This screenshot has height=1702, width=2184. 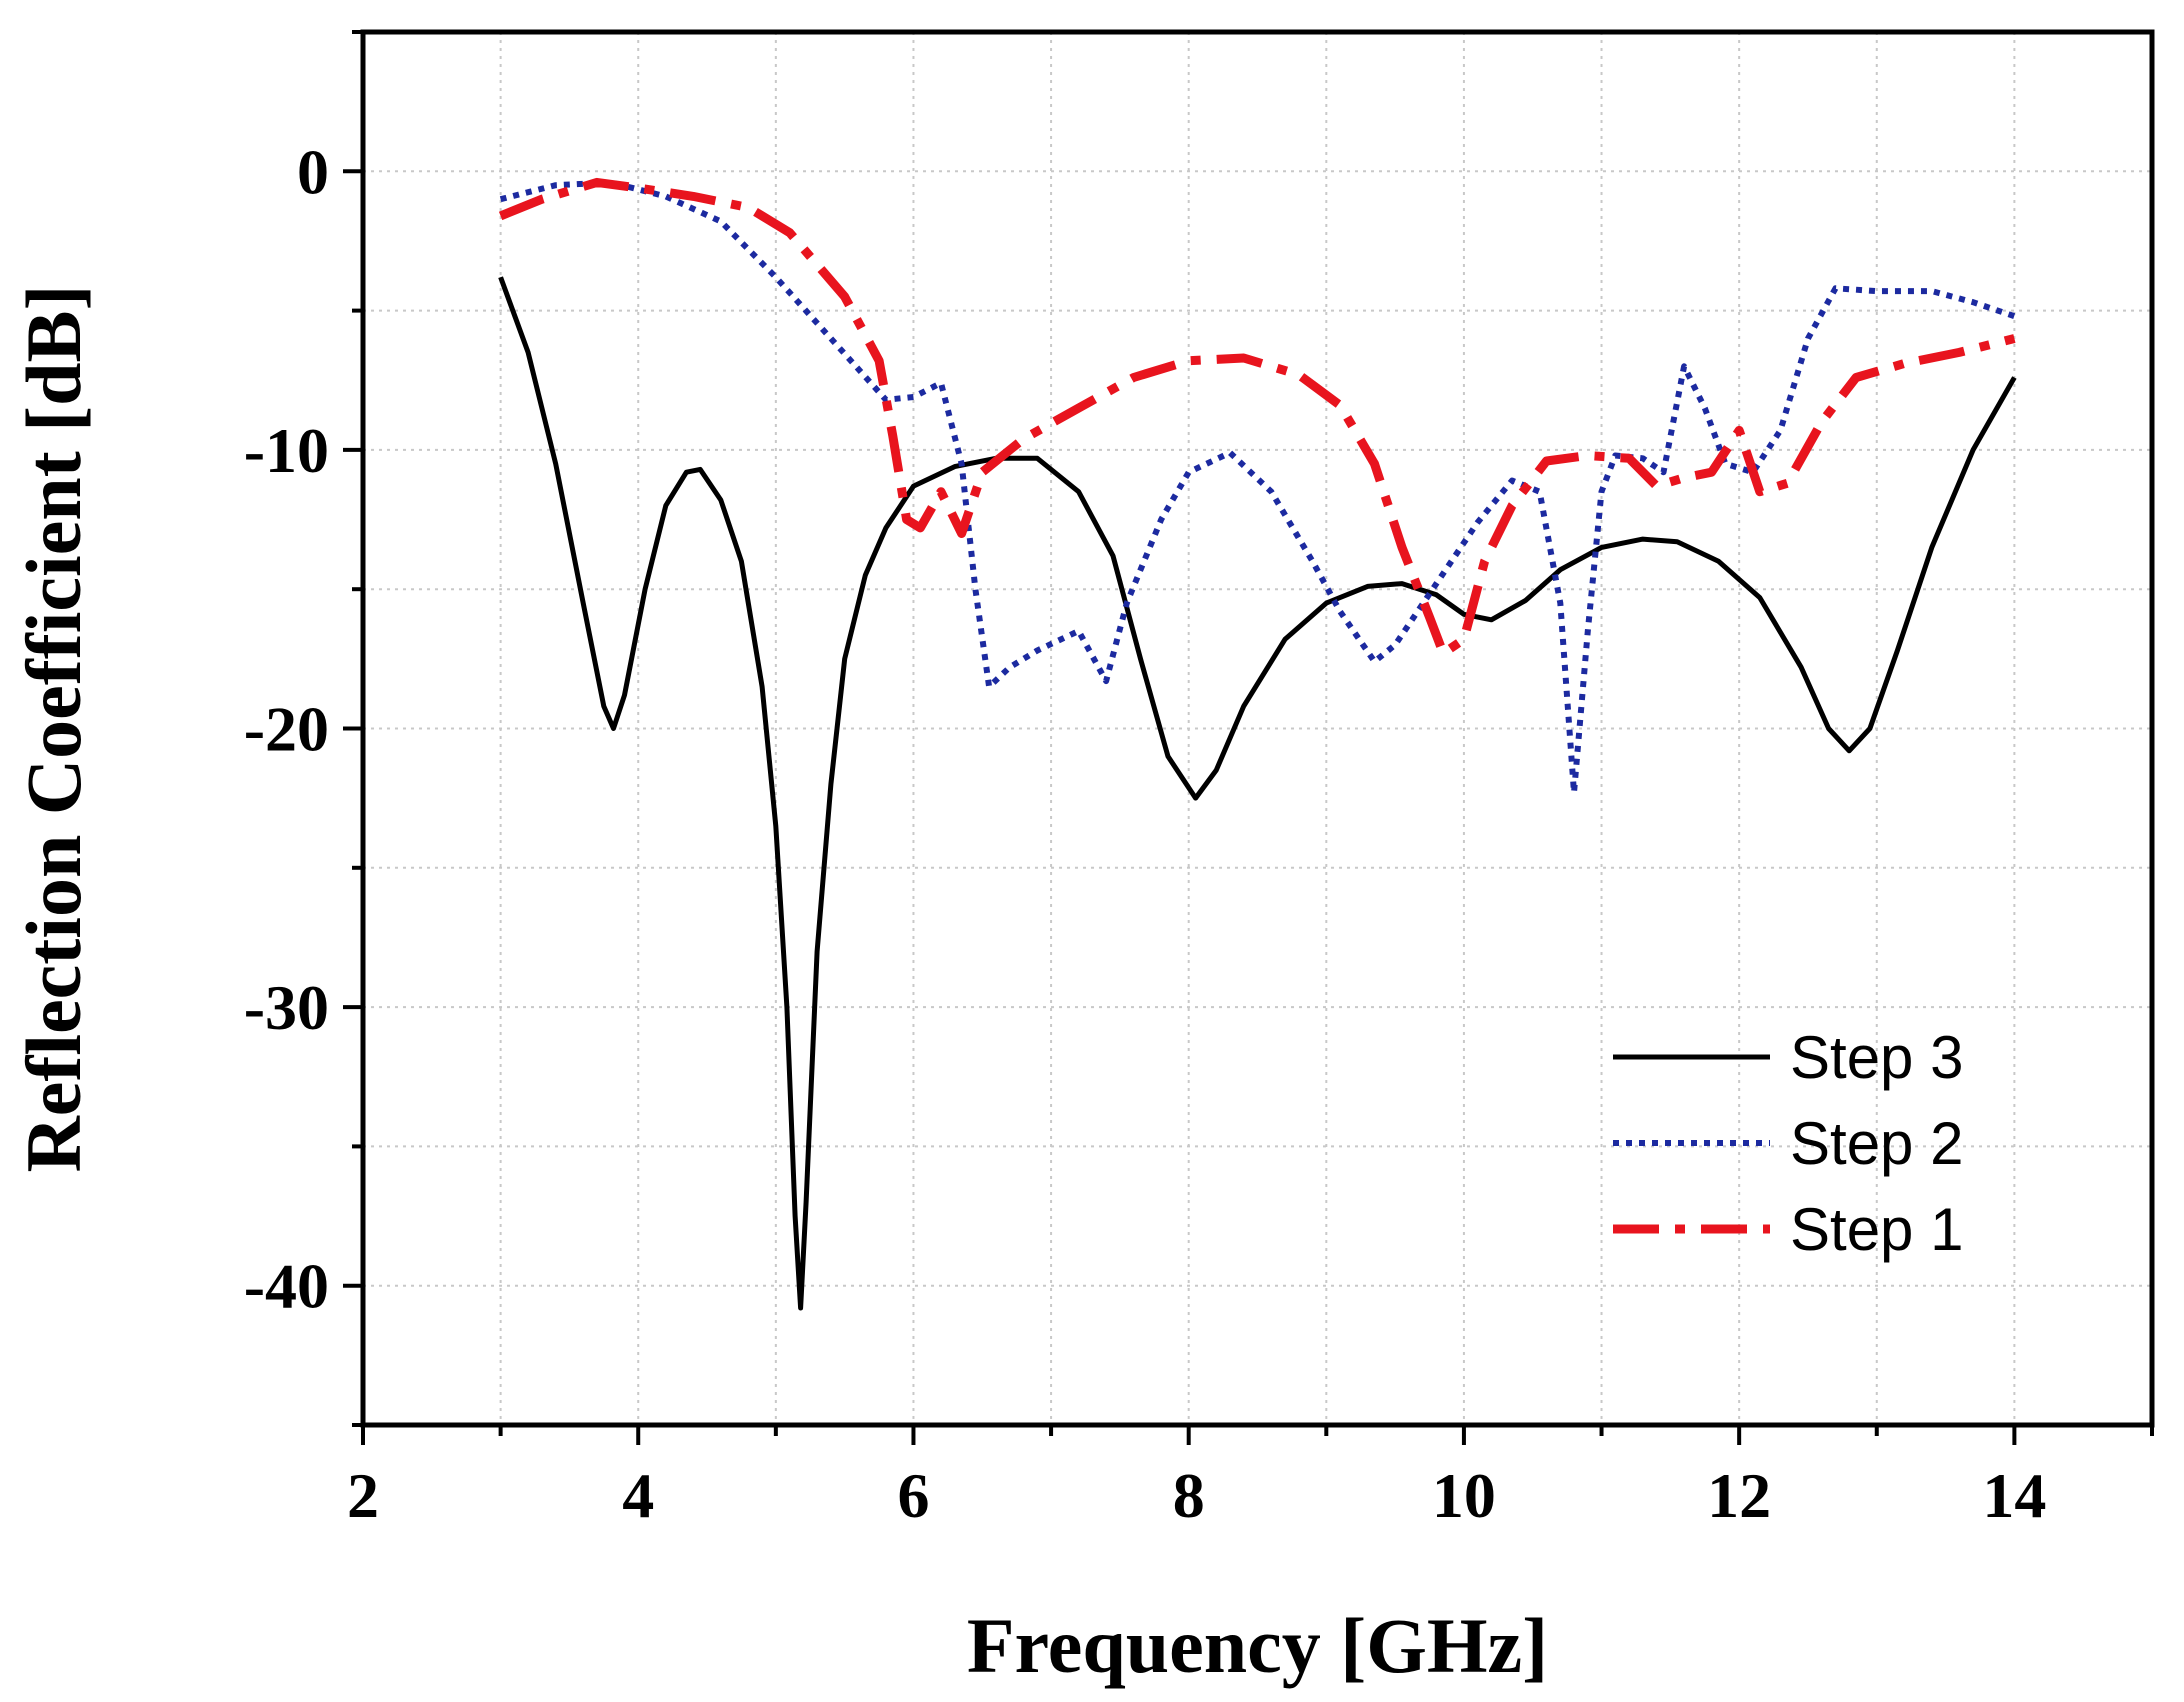 What do you see at coordinates (363, 1495) in the screenshot?
I see `x-tick-label: 2` at bounding box center [363, 1495].